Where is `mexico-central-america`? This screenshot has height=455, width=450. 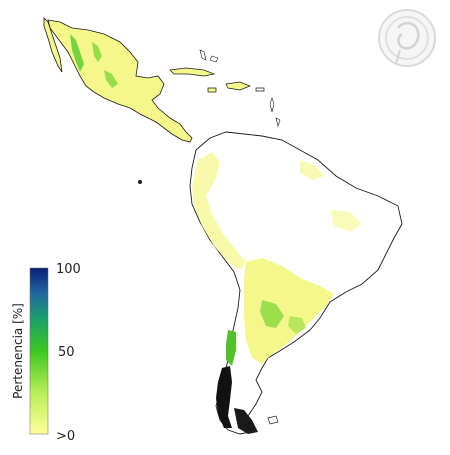
mexico-central-america is located at coordinates (118, 80).